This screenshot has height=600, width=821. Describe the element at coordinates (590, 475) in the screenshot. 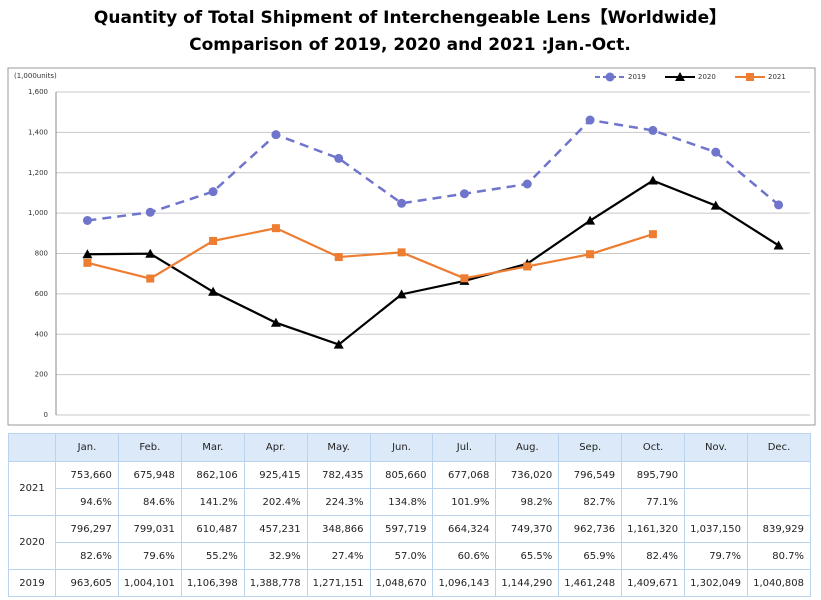

I see `table-cell: 796,549` at that location.